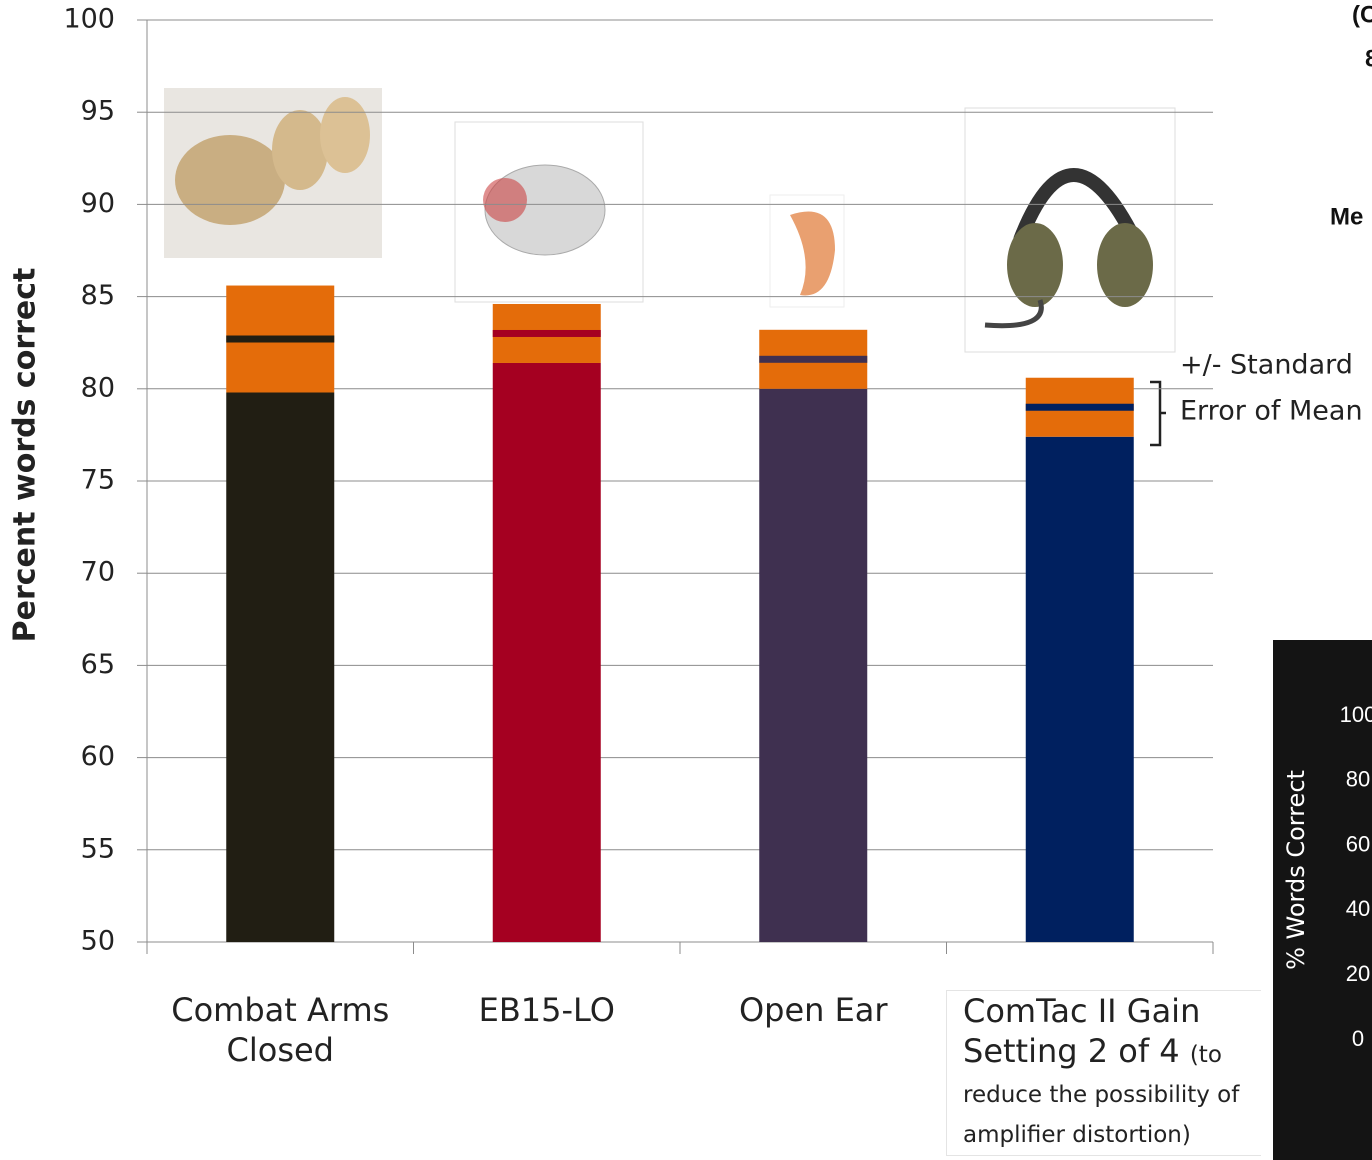 This screenshot has height=1160, width=1372. What do you see at coordinates (280, 1030) in the screenshot?
I see `x-tick-label: Combat Arms Closed` at bounding box center [280, 1030].